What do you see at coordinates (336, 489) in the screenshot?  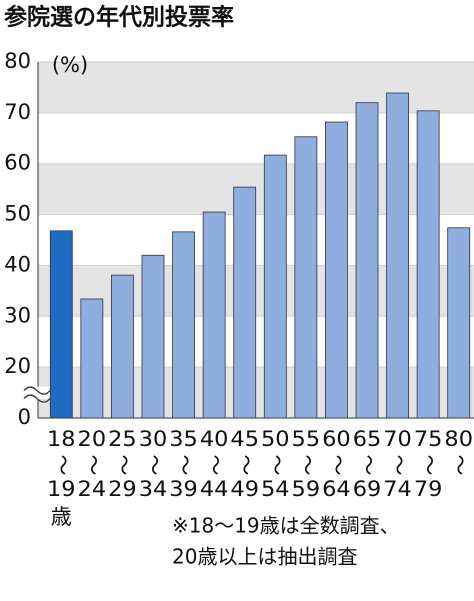 I see `x-tick-label-end: 64` at bounding box center [336, 489].